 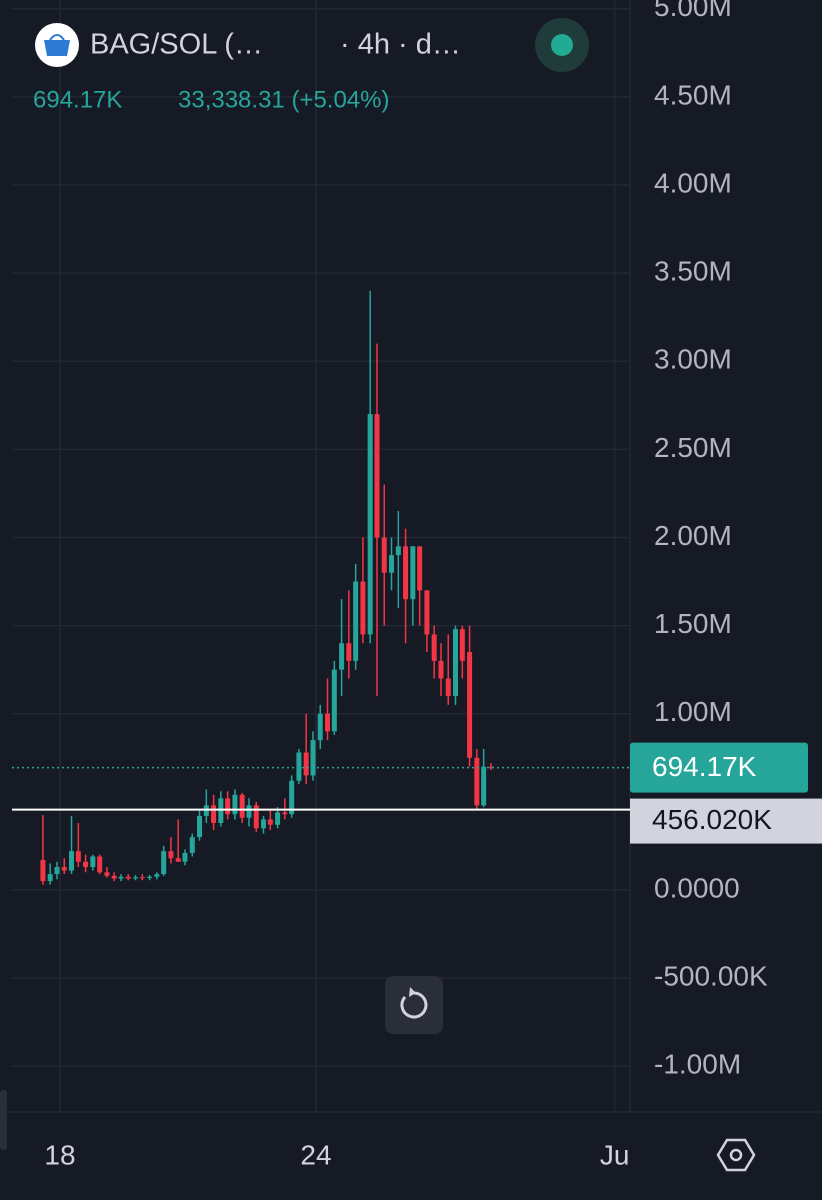 What do you see at coordinates (615, 1154) in the screenshot?
I see `x-tick-label: Ju` at bounding box center [615, 1154].